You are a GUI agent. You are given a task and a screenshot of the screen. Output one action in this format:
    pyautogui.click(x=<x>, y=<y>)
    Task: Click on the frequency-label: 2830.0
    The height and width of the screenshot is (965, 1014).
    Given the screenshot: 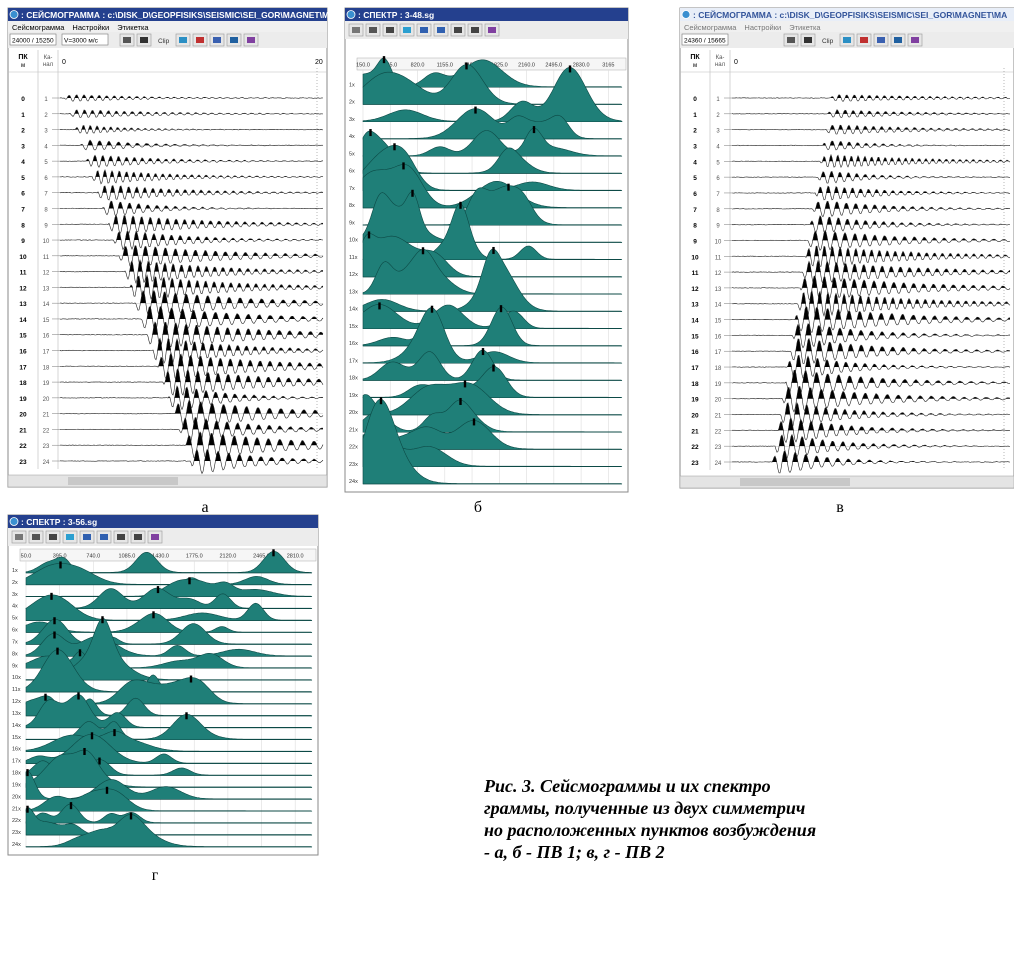 What is the action you would take?
    pyautogui.click(x=581, y=66)
    